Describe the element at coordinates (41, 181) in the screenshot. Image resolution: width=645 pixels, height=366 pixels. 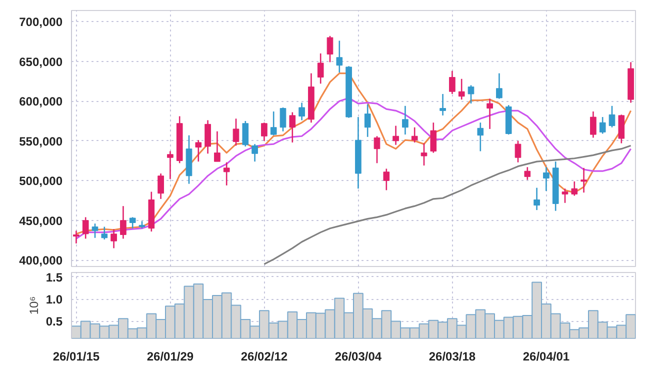
I see `y-tick-label: 500,000` at that location.